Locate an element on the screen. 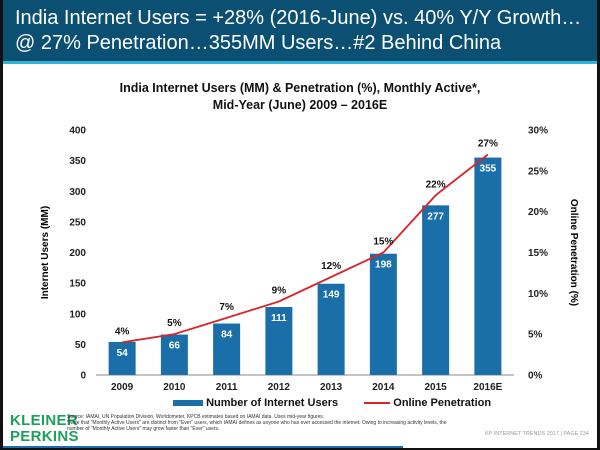 The image size is (600, 450). y-tick-label: 150 is located at coordinates (77, 284).